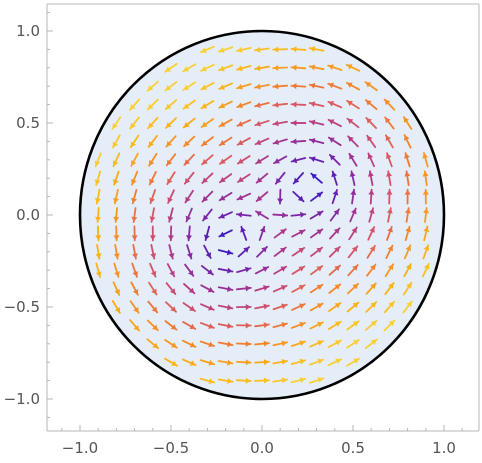  What do you see at coordinates (262, 448) in the screenshot?
I see `x-tick-label: 0.0` at bounding box center [262, 448].